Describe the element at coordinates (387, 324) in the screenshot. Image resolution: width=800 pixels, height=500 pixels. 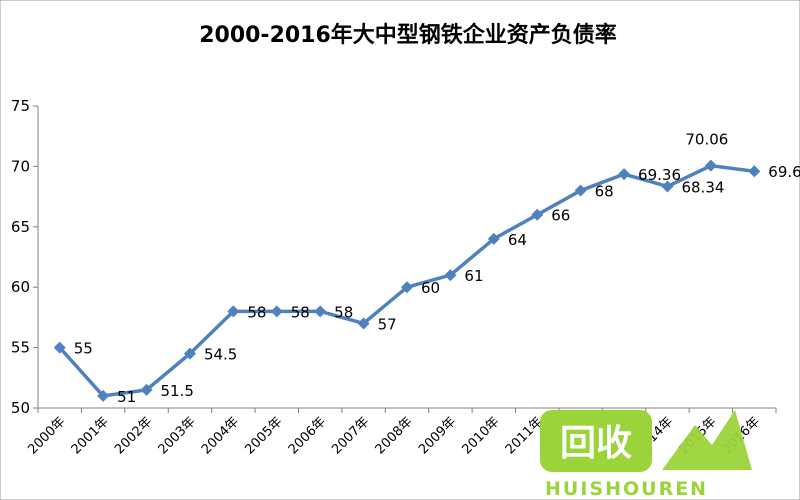
I see `data-label: 57` at that location.